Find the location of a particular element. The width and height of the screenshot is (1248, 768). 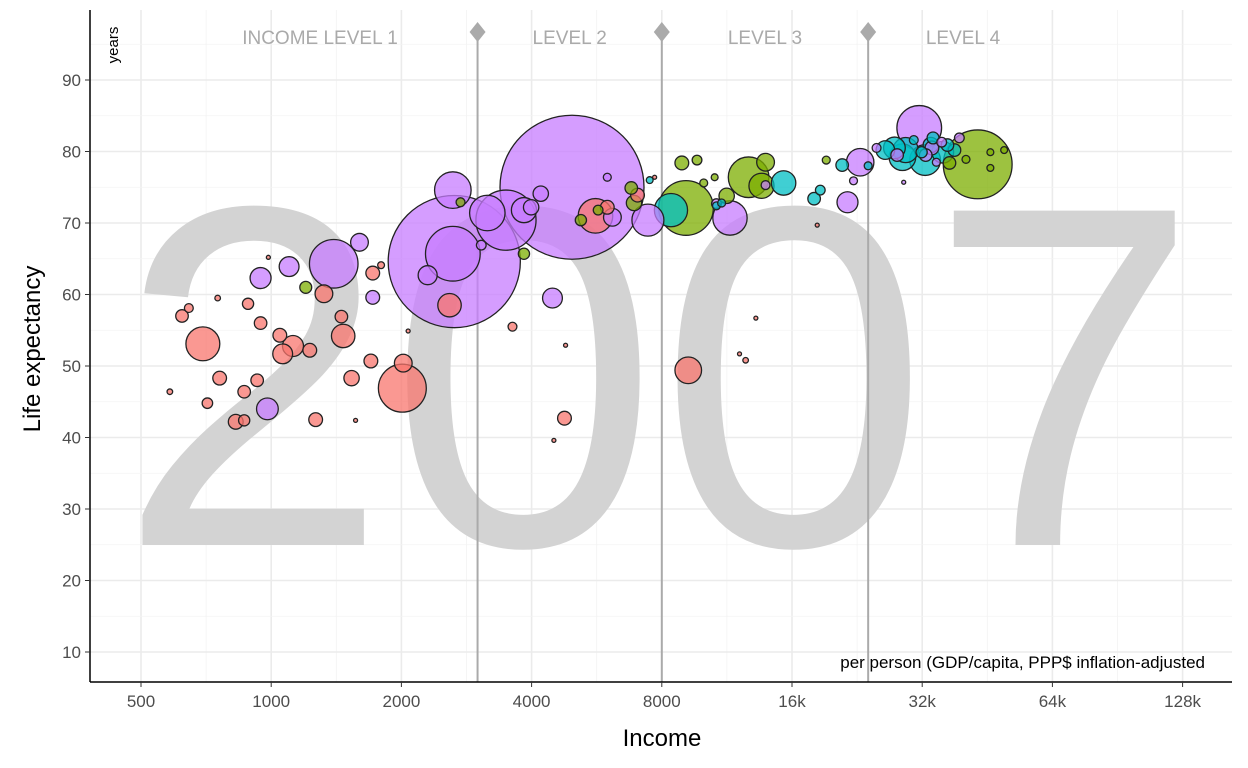

y-tick-label: 80 is located at coordinates (71, 152).